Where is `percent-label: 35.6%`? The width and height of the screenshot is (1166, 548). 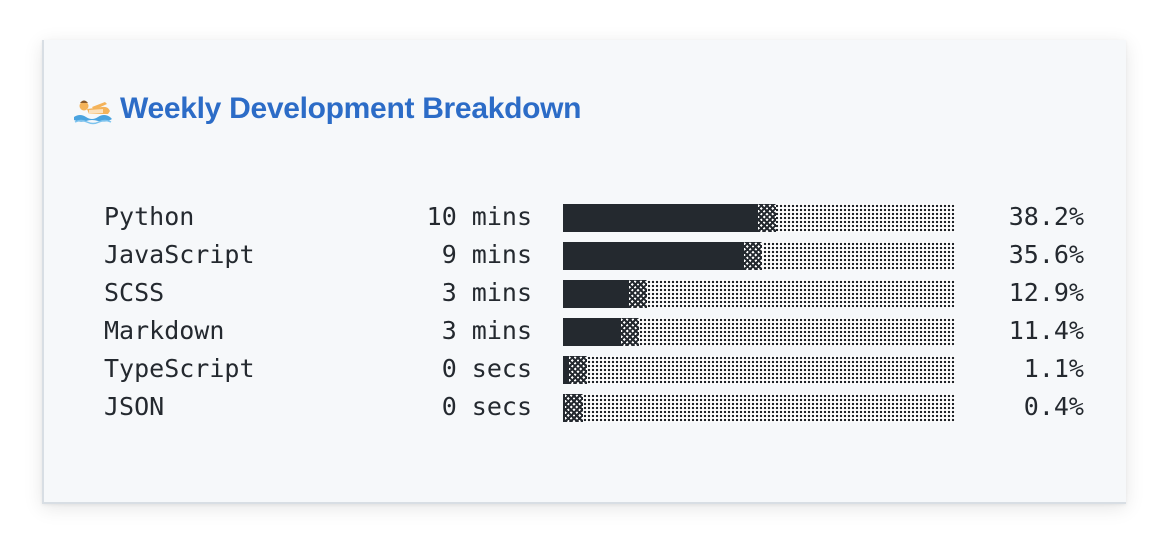 percent-label: 35.6% is located at coordinates (1046, 254).